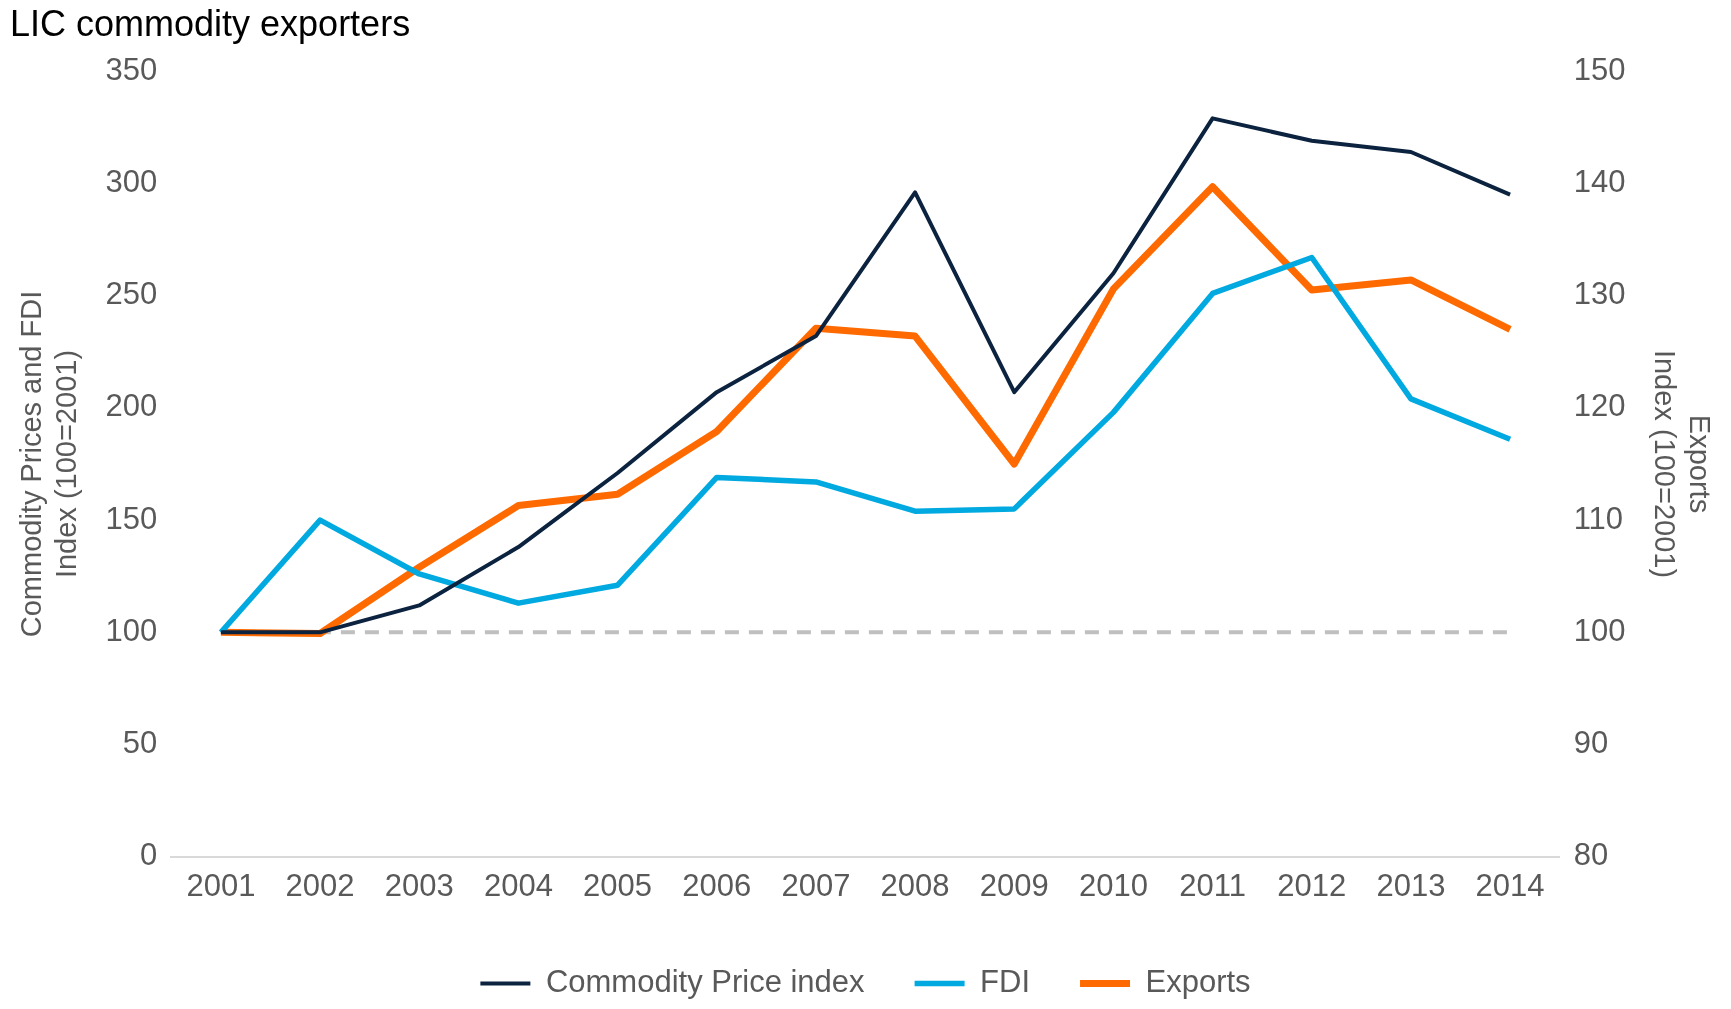 The image size is (1731, 1009). I want to click on x-tick-label: 2008, so click(915, 885).